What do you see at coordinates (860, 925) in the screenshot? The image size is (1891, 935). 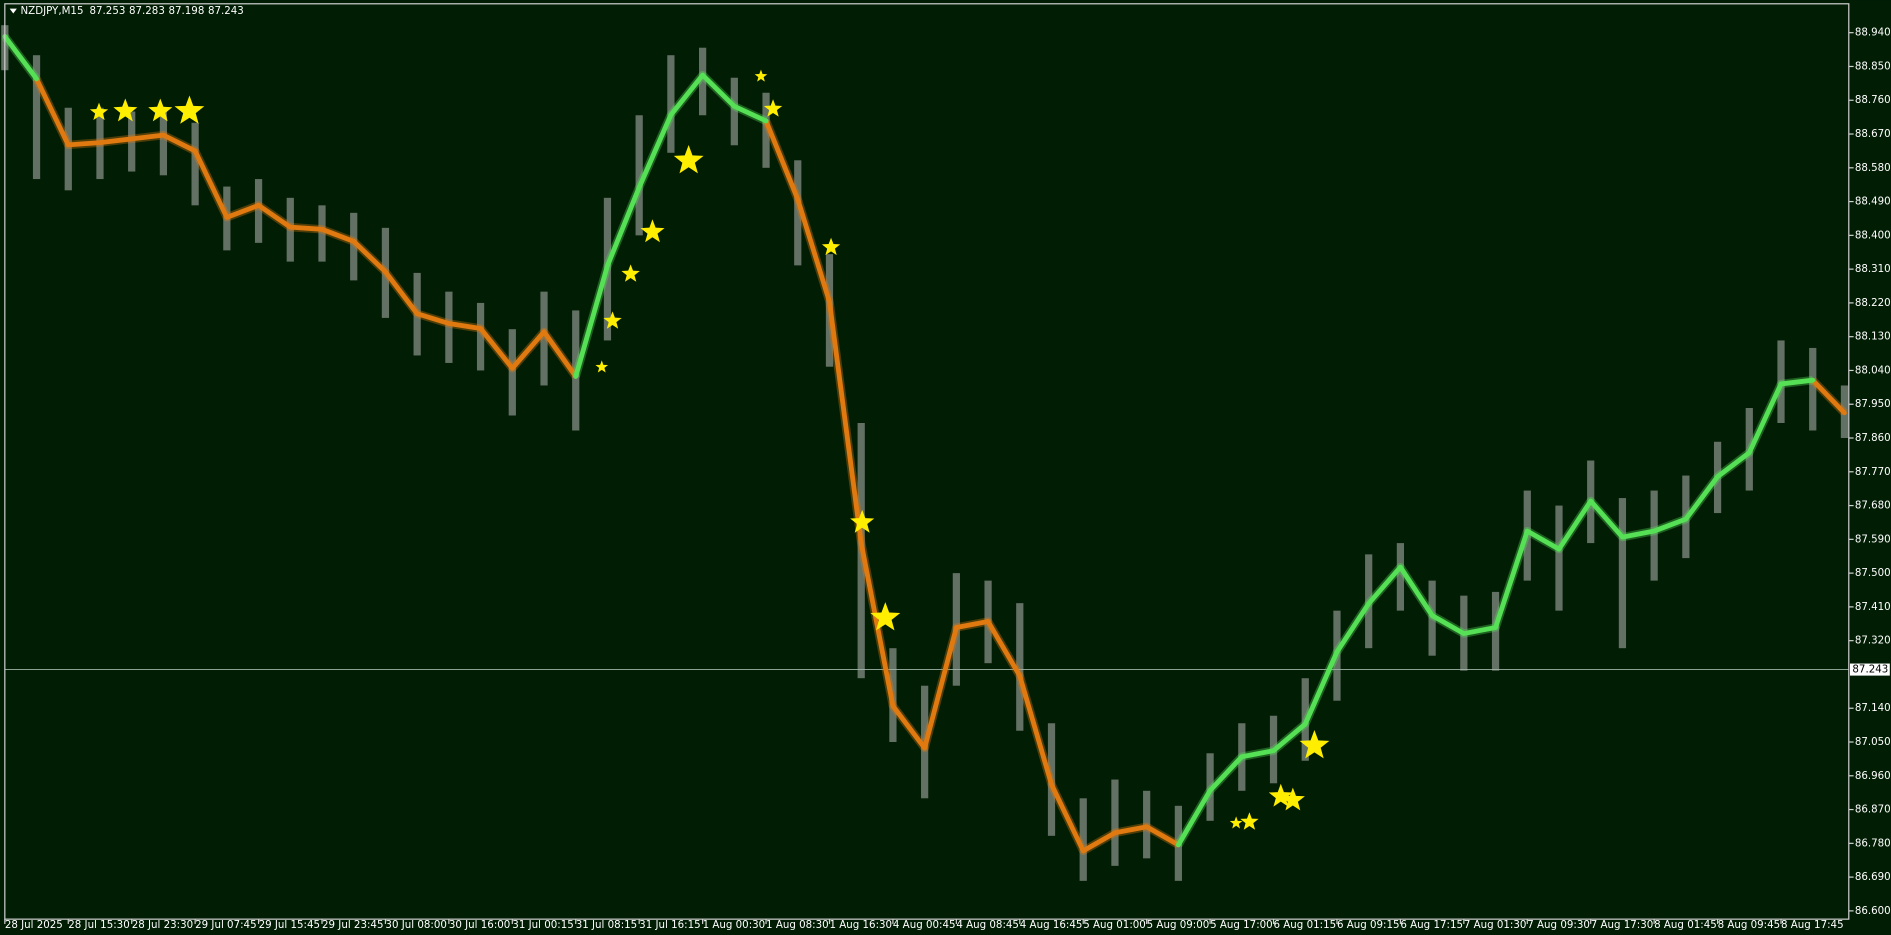 I see `x-tick-label: 1 Aug 16:30` at bounding box center [860, 925].